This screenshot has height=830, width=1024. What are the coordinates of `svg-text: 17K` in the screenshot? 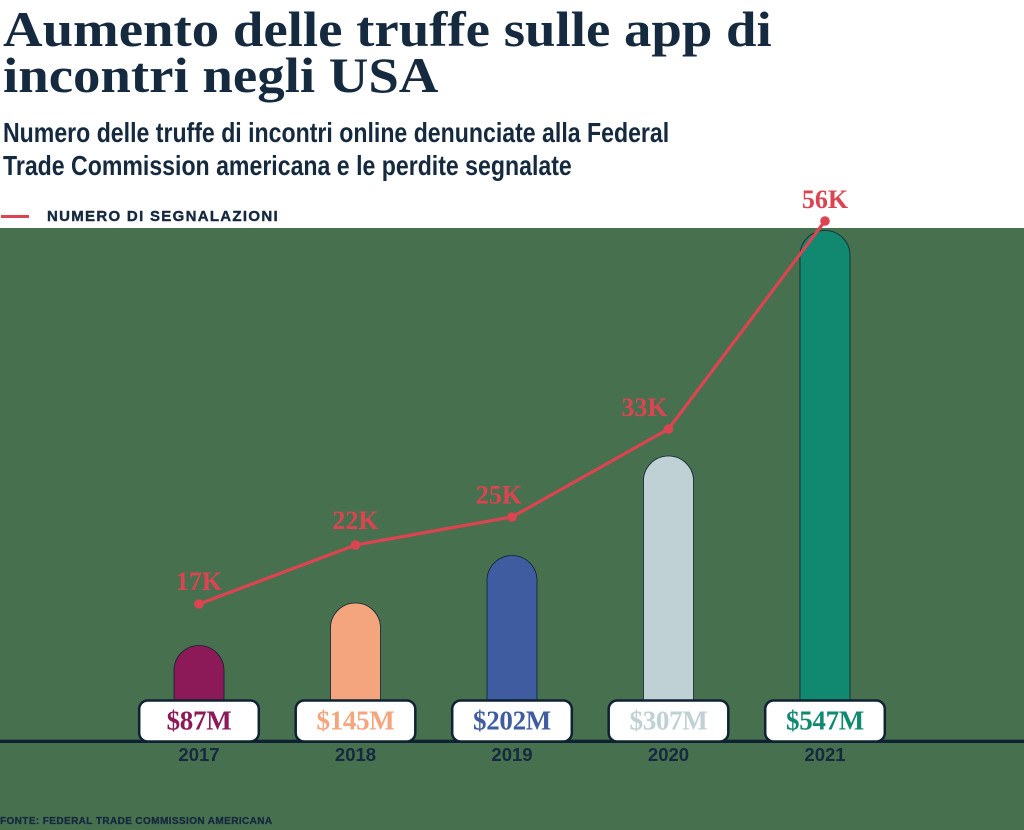 It's located at (199, 581).